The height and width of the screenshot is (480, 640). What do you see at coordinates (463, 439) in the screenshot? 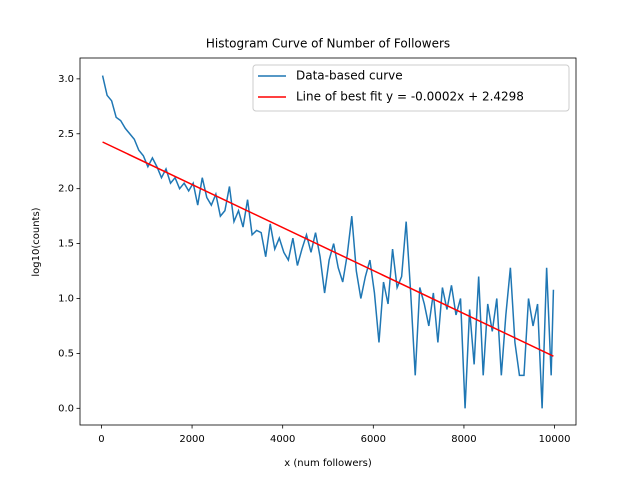
I see `x-tick-label: 8000` at bounding box center [463, 439].